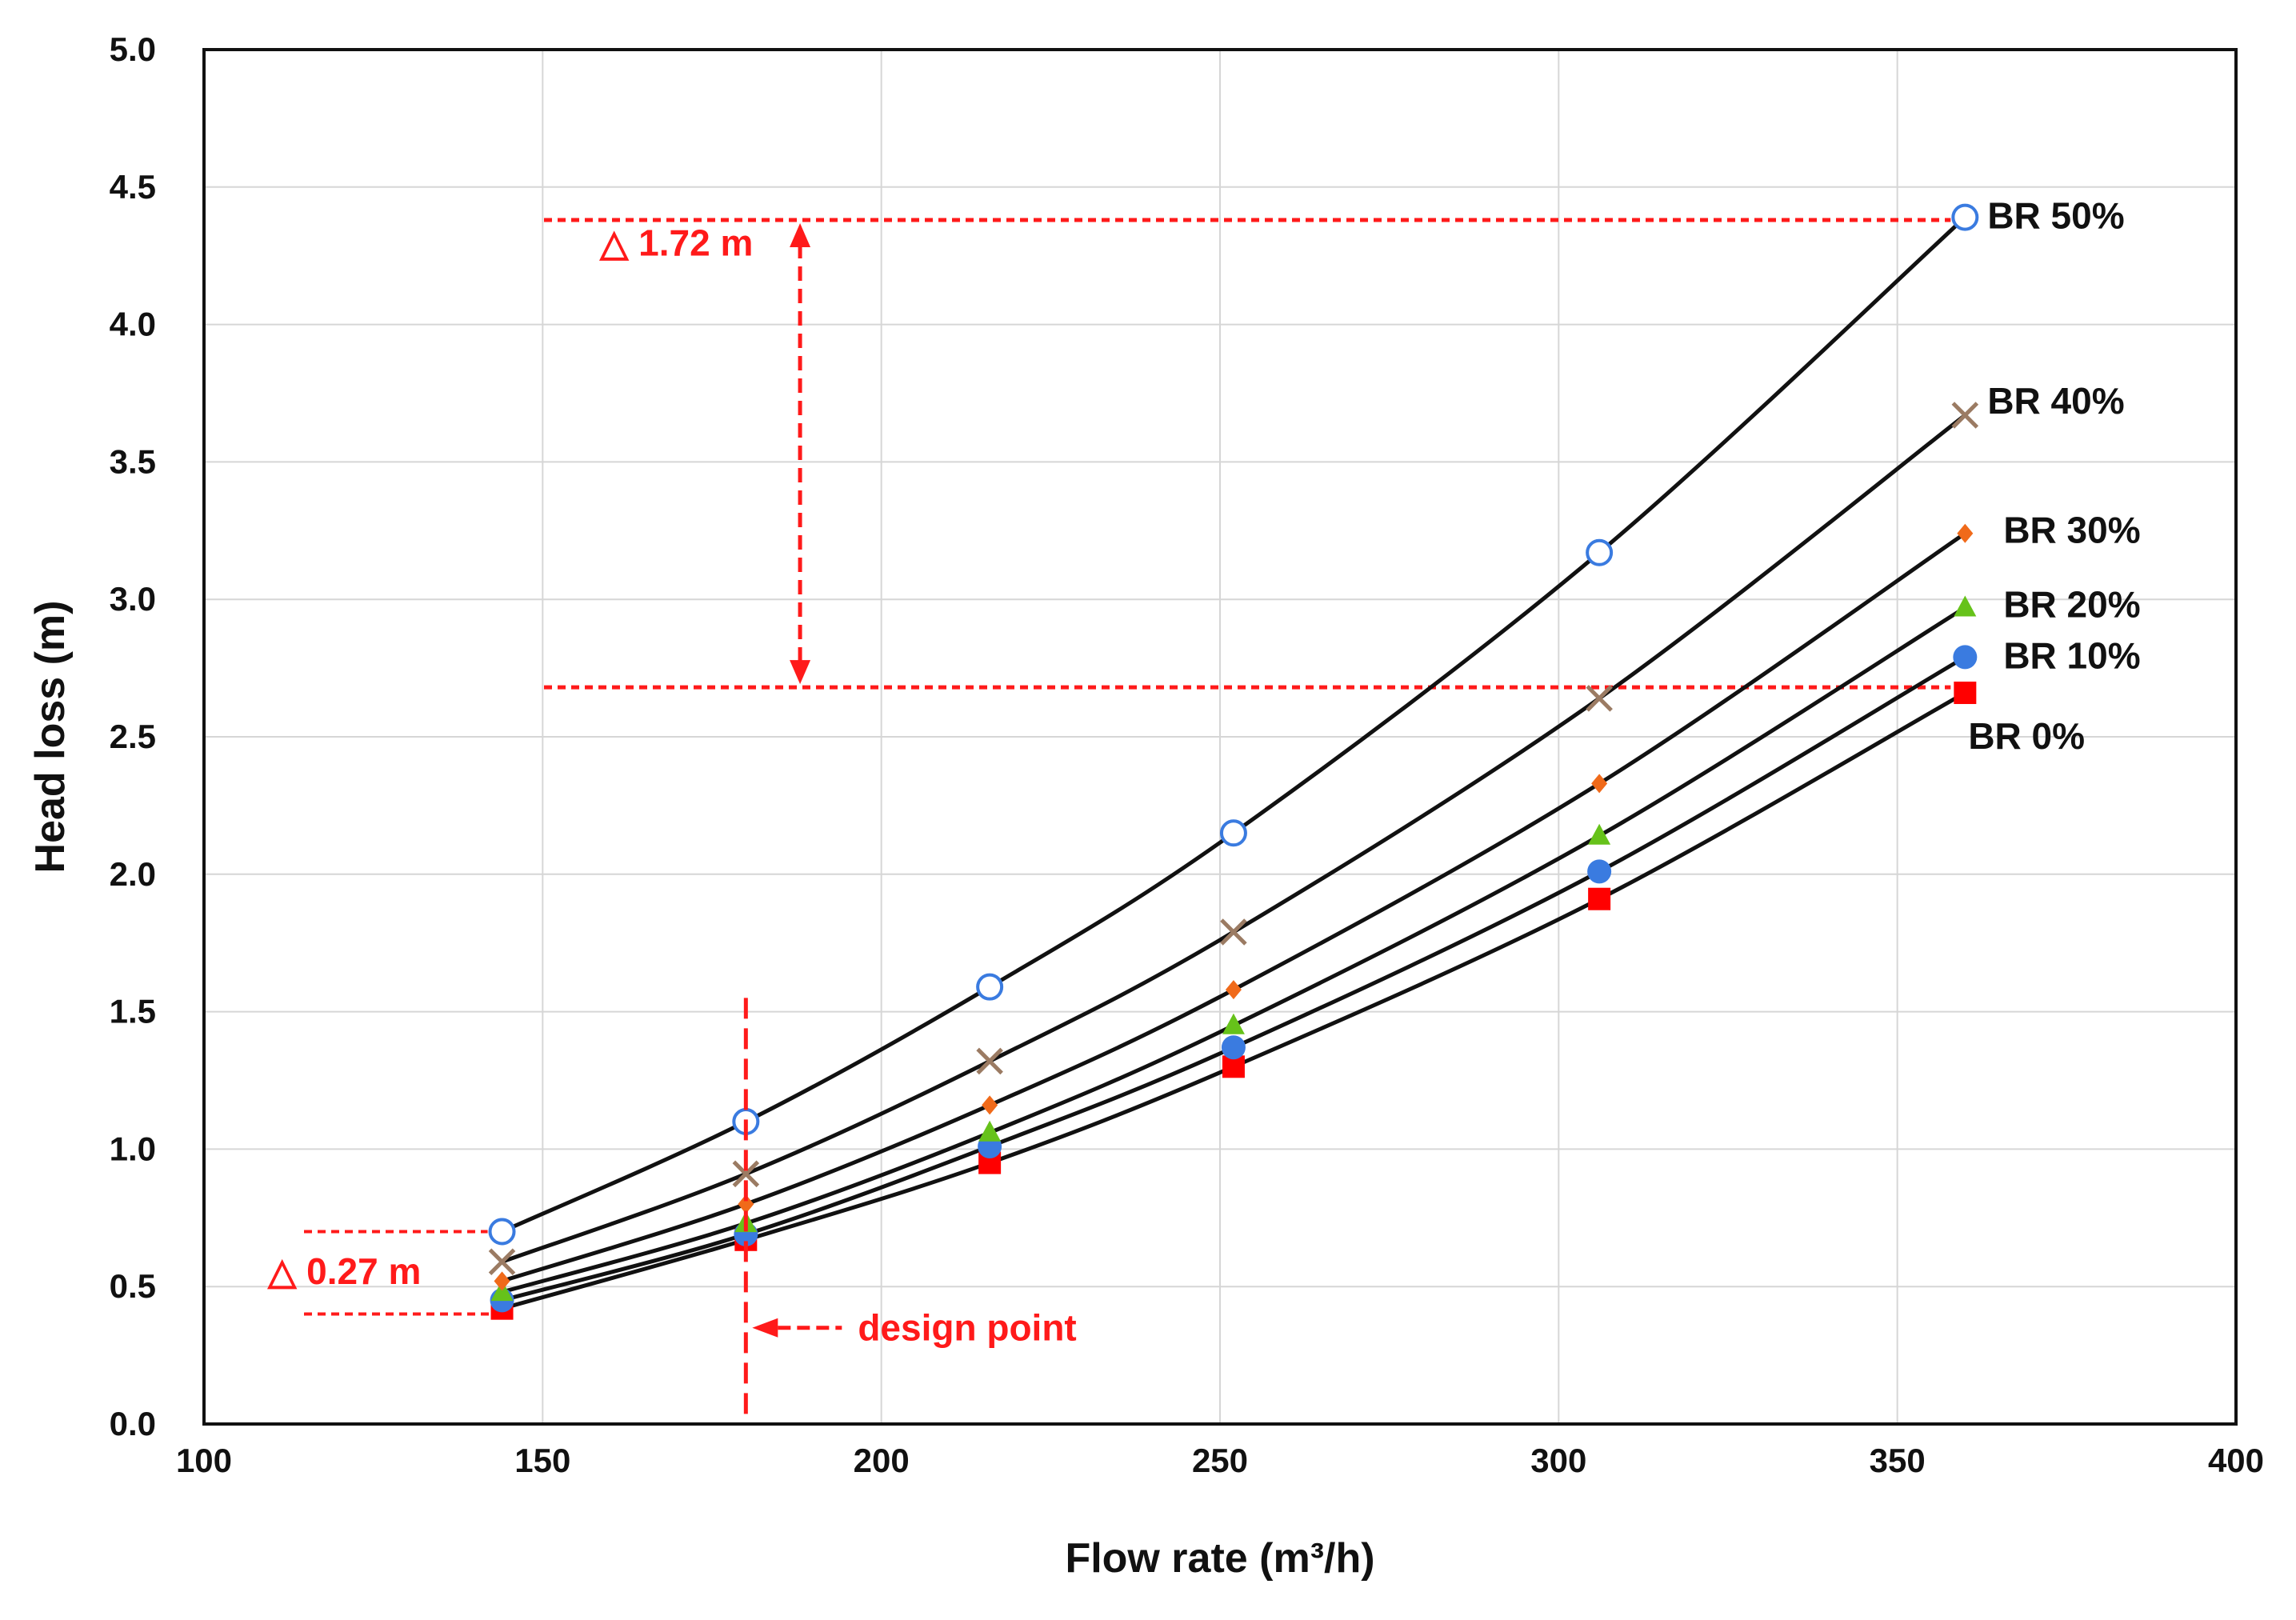 Image resolution: width=2296 pixels, height=1620 pixels. I want to click on delta-high-label: △ 1.72 m, so click(675, 243).